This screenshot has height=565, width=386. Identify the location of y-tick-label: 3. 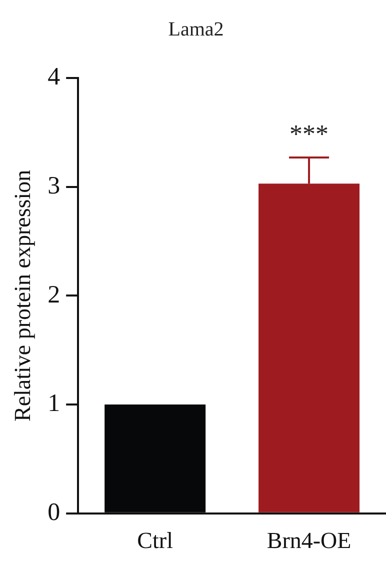
(54, 186).